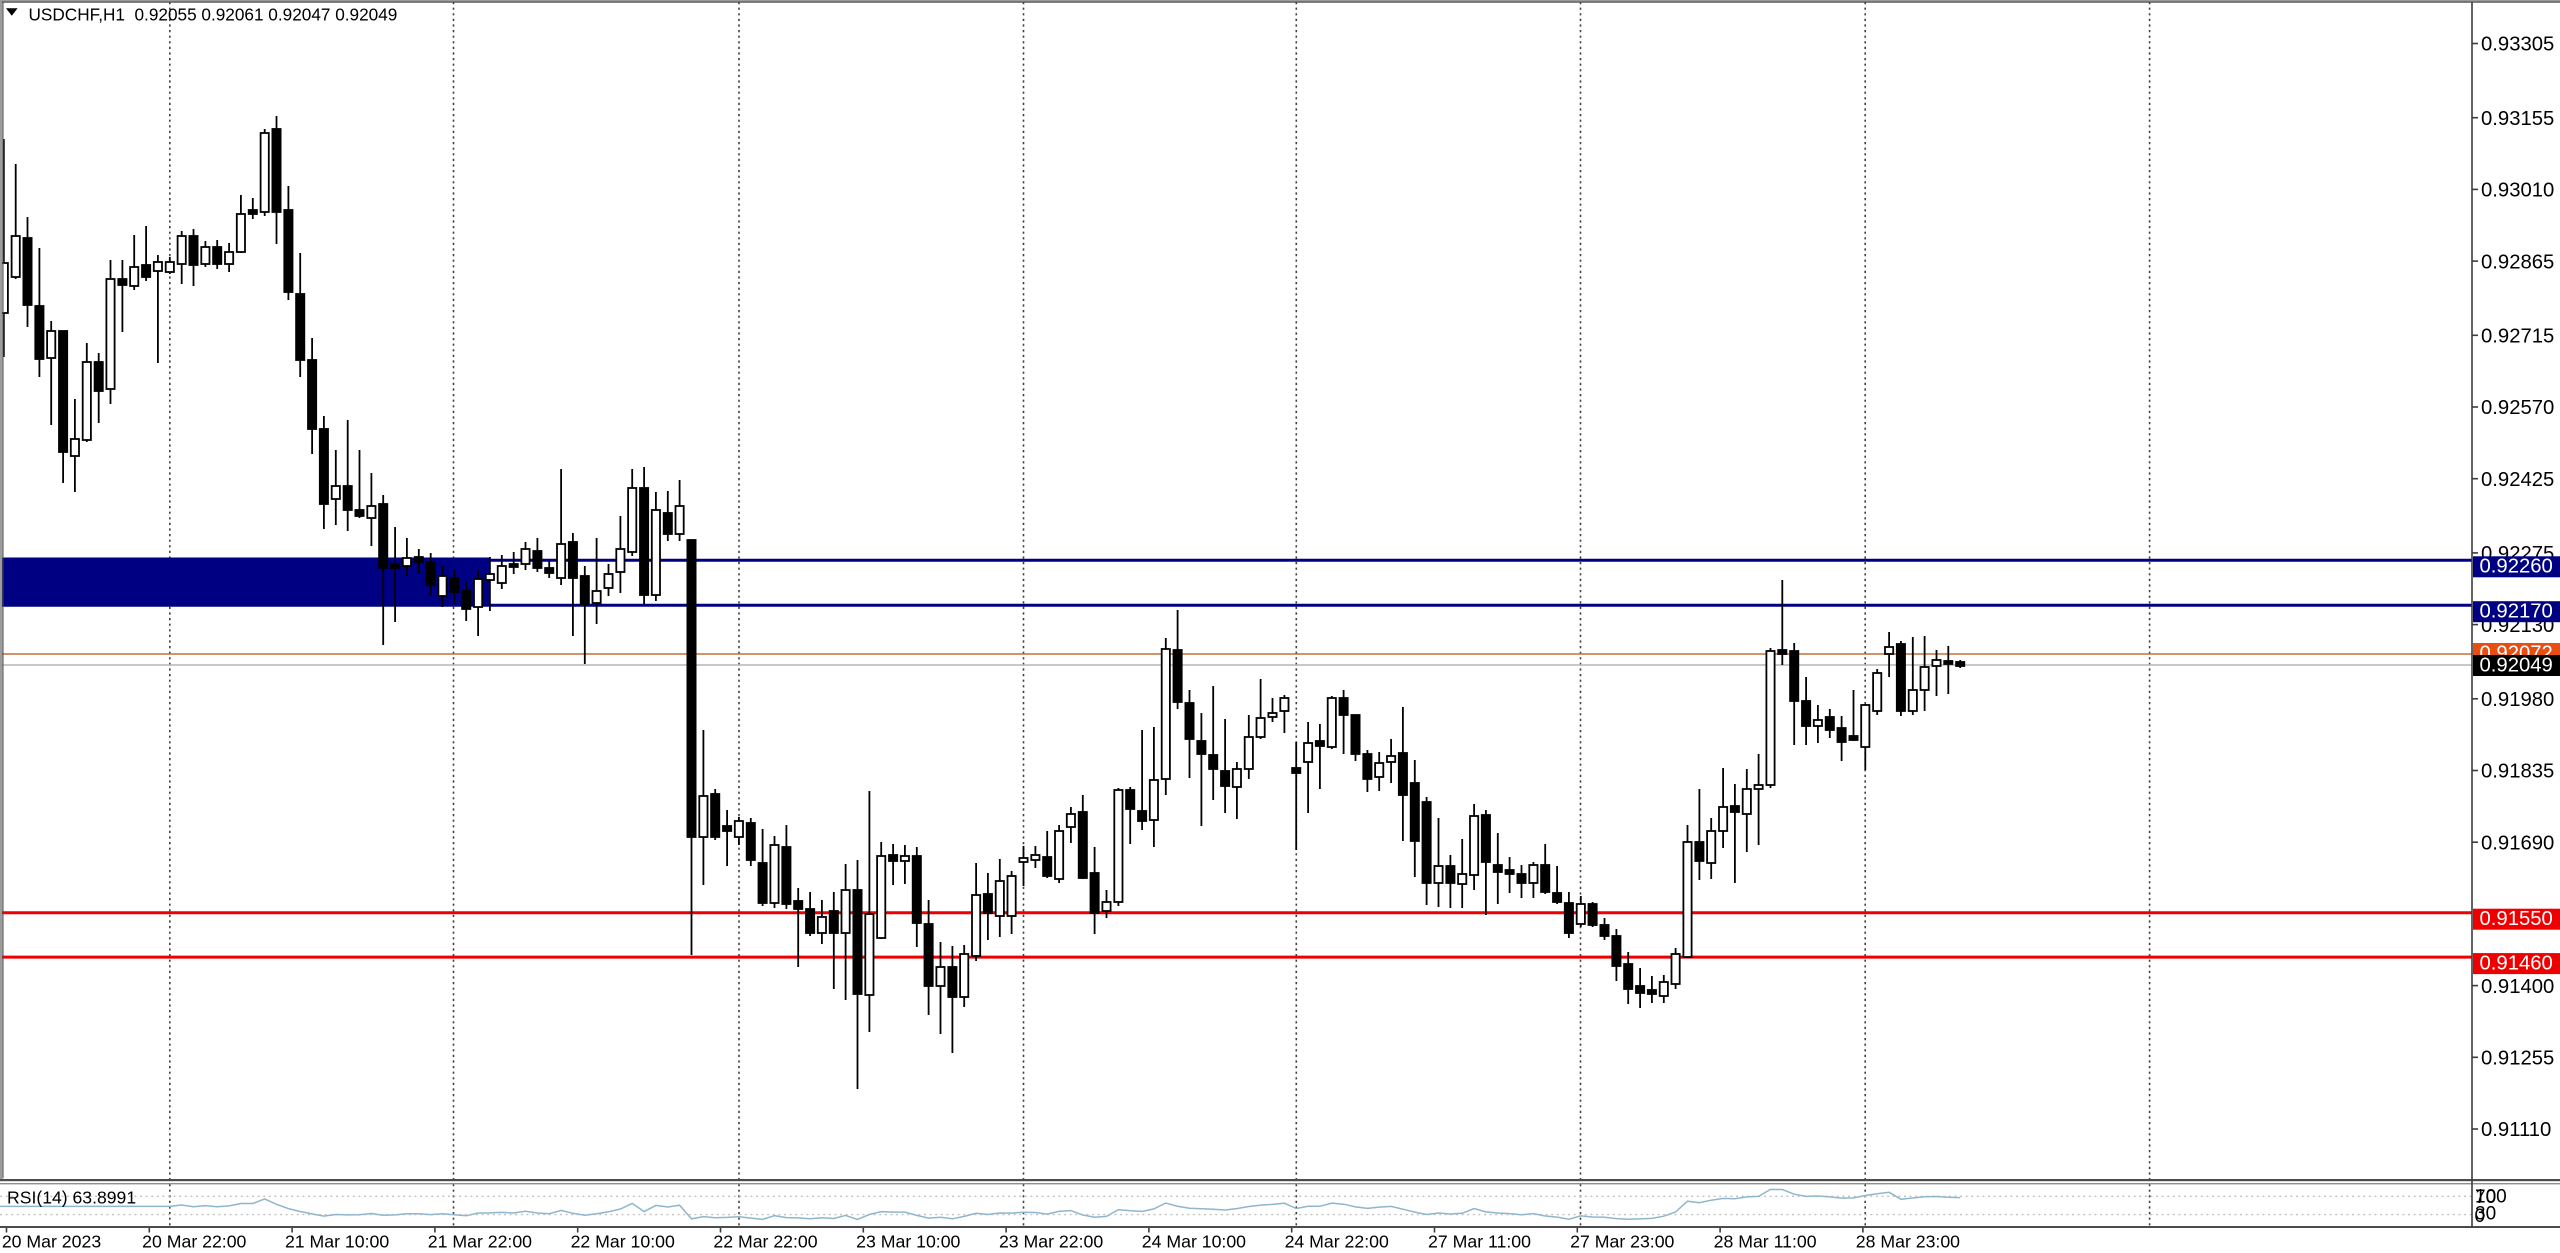  What do you see at coordinates (2517, 119) in the screenshot?
I see `svg-text: 0.93155` at bounding box center [2517, 119].